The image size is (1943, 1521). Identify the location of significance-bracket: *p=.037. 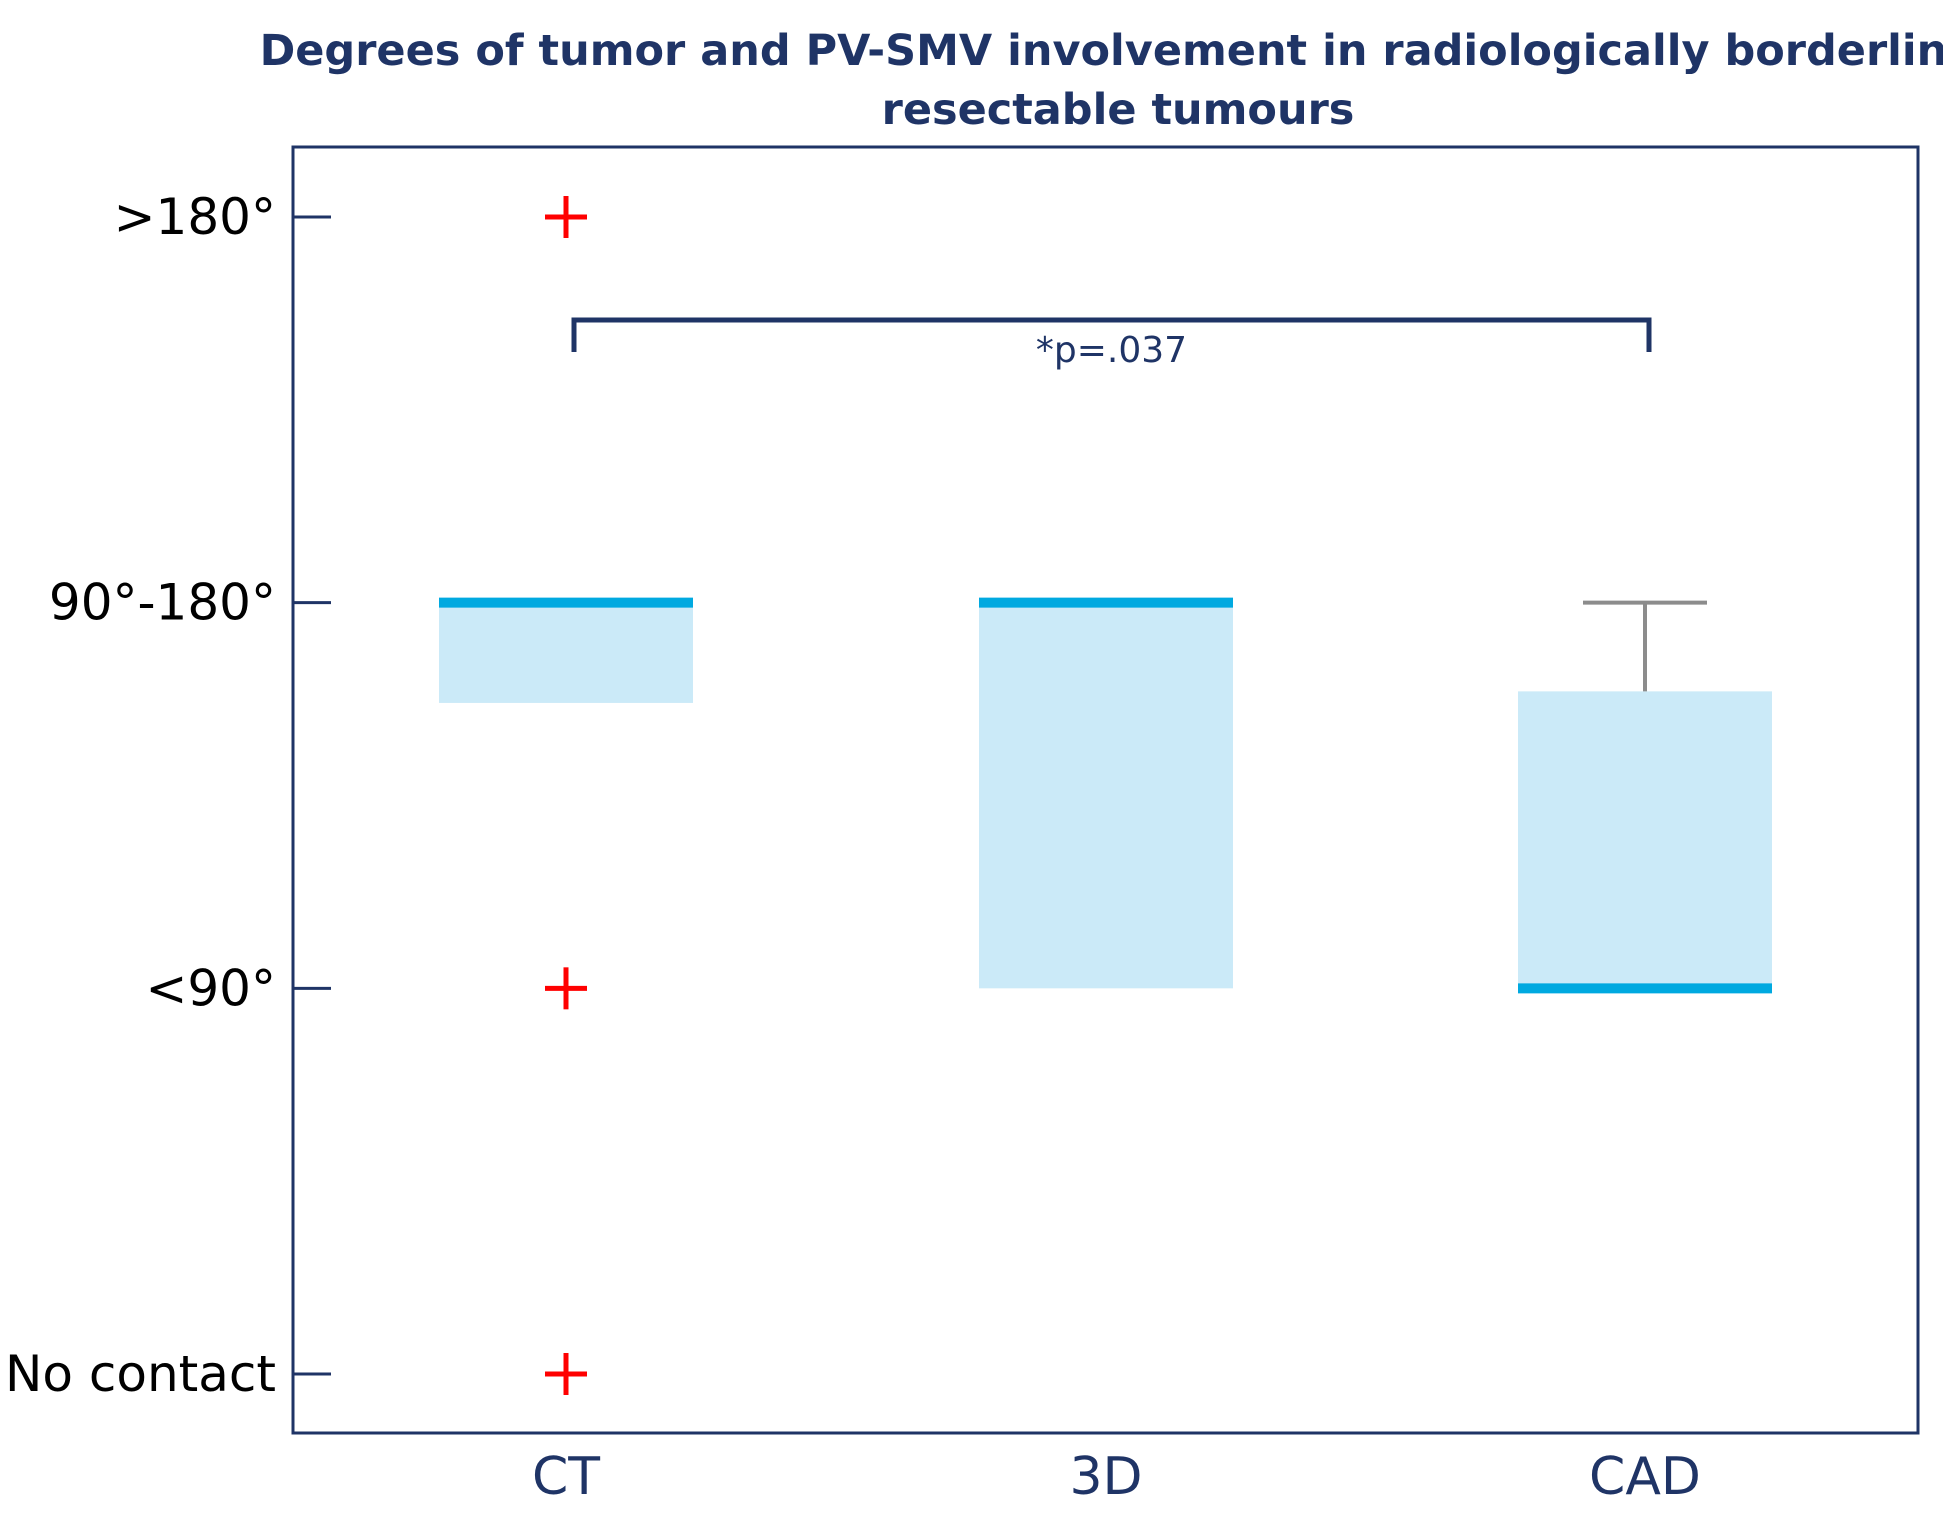
(1111, 344).